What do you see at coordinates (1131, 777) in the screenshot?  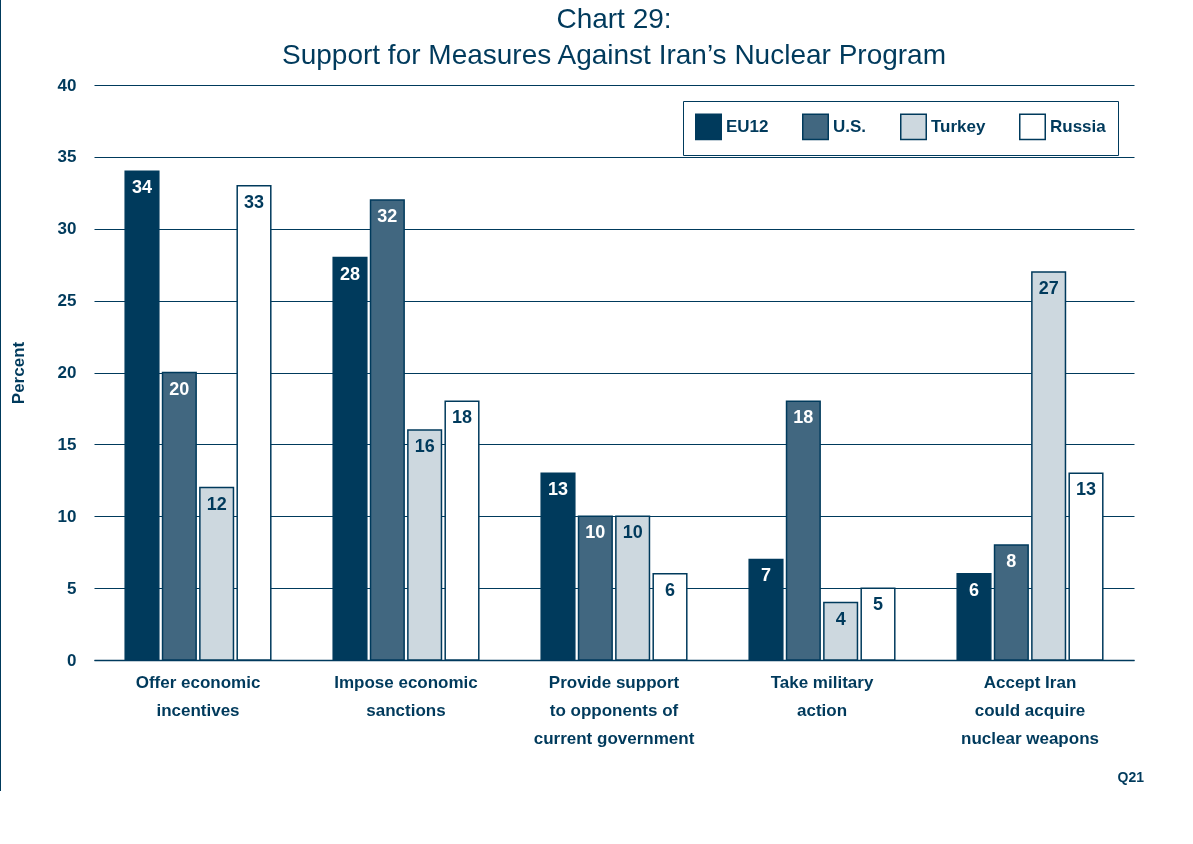 I see `text: Q21` at bounding box center [1131, 777].